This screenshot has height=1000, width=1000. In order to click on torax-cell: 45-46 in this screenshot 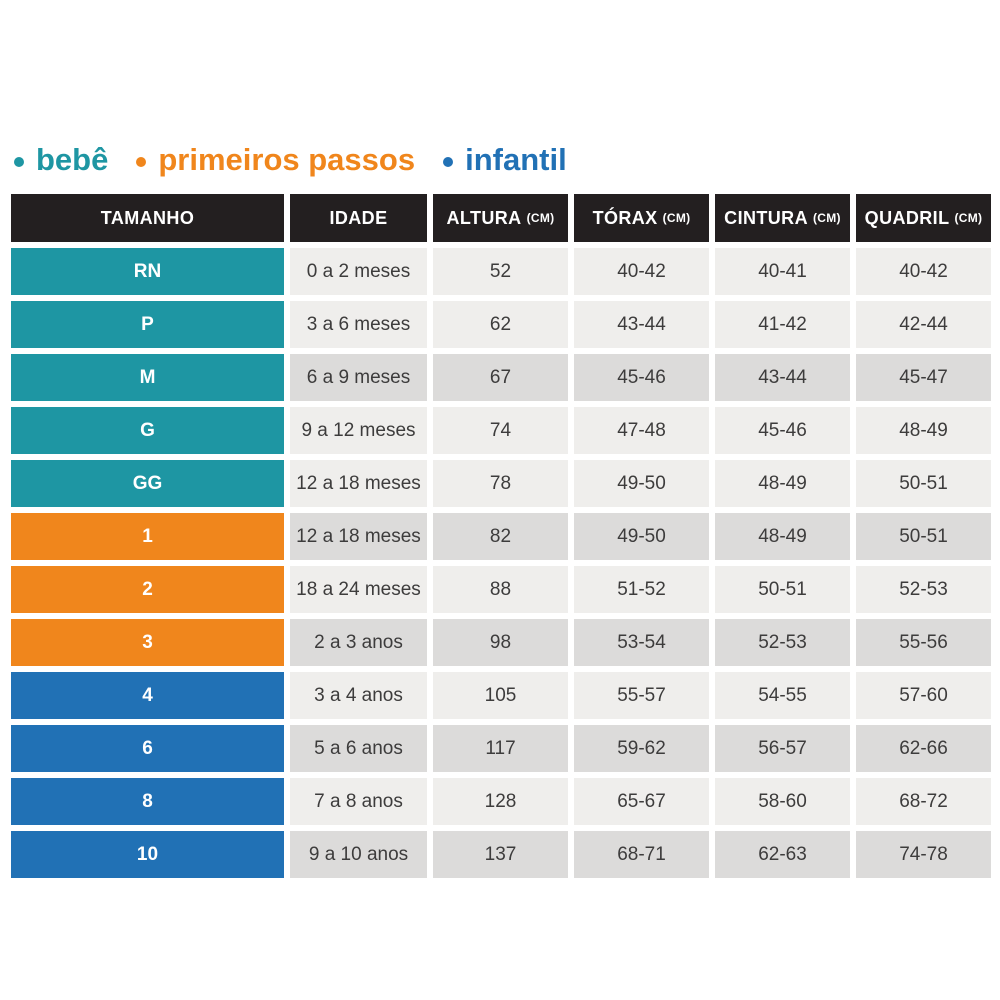, I will do `click(641, 377)`.